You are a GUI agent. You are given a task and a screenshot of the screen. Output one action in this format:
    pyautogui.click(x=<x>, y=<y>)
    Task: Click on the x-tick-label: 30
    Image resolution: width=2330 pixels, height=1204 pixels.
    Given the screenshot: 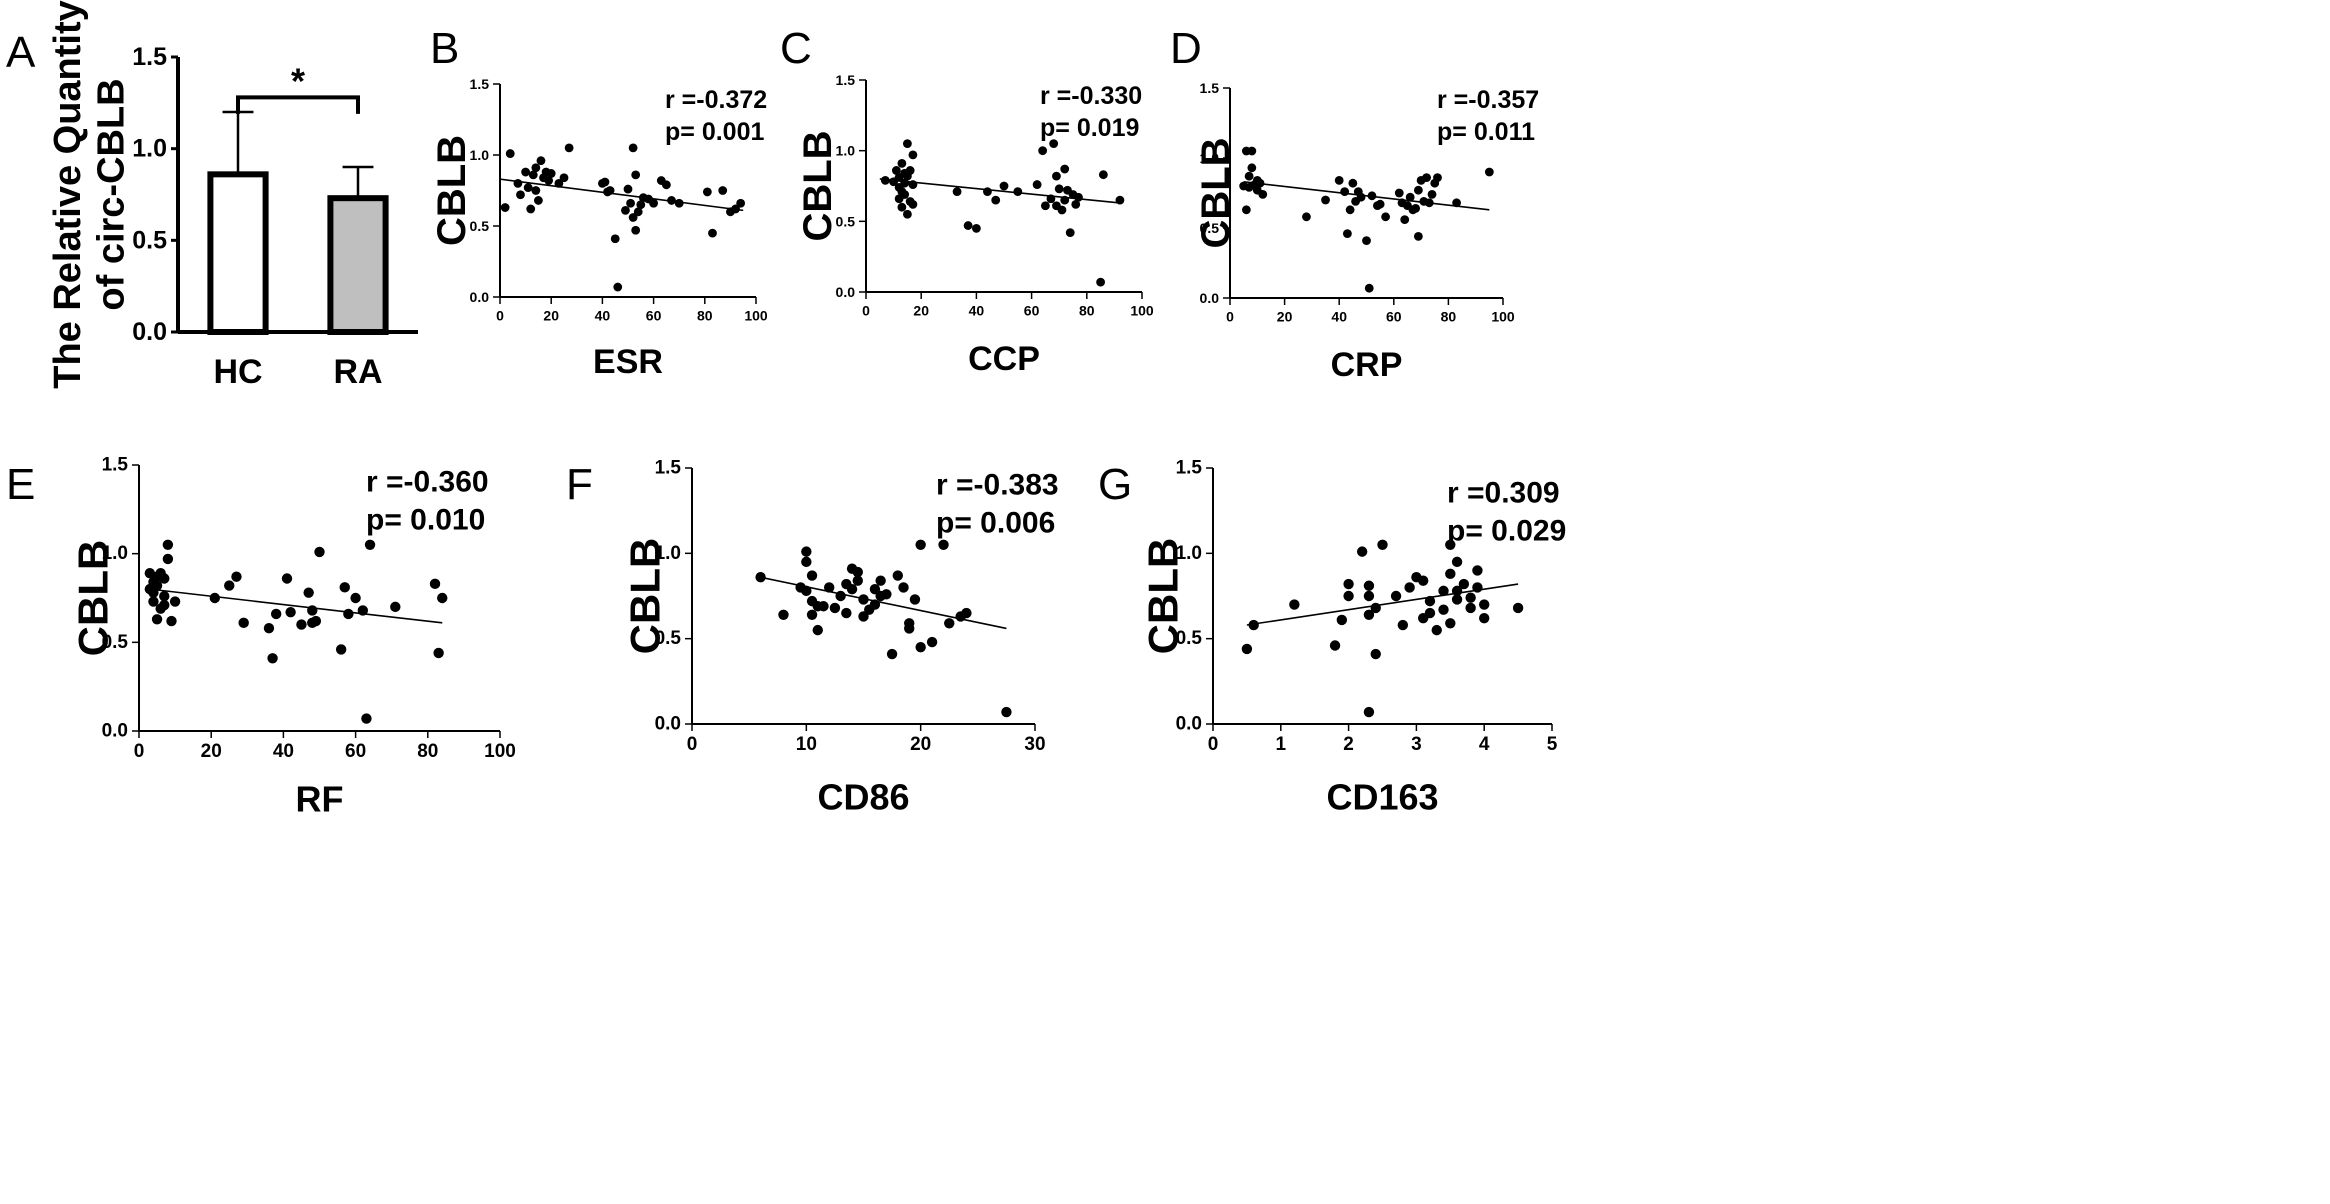 What is the action you would take?
    pyautogui.click(x=1034, y=744)
    